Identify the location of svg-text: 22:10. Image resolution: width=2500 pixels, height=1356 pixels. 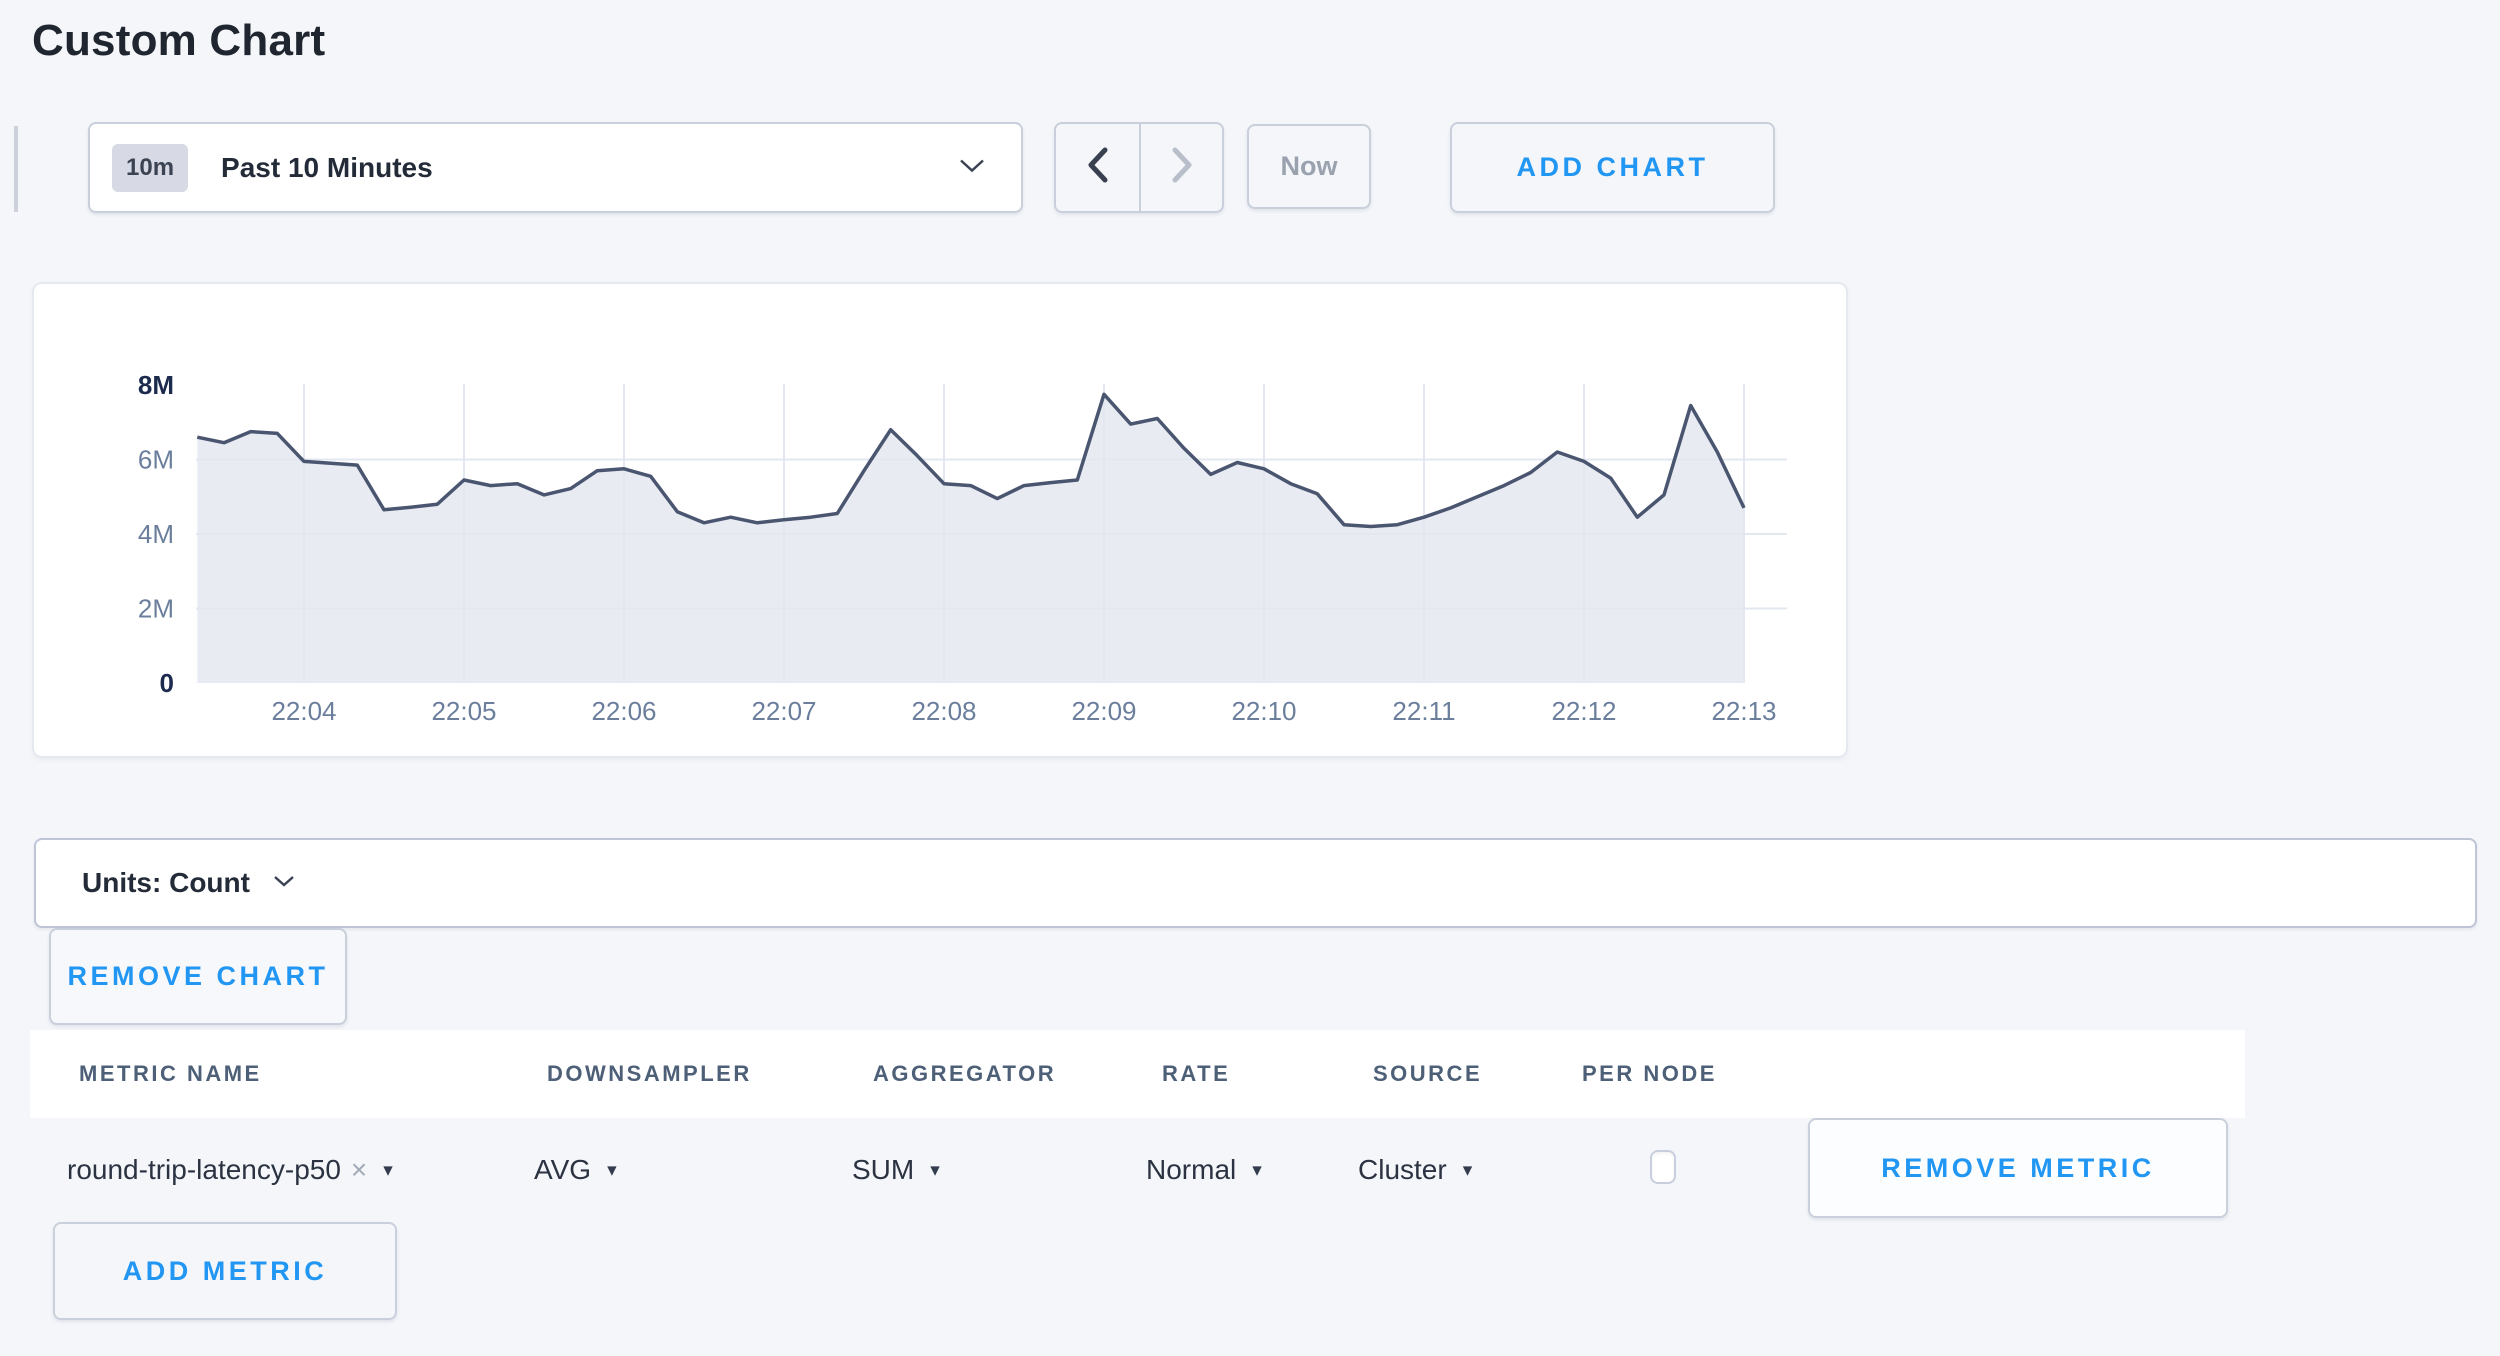
(1263, 711).